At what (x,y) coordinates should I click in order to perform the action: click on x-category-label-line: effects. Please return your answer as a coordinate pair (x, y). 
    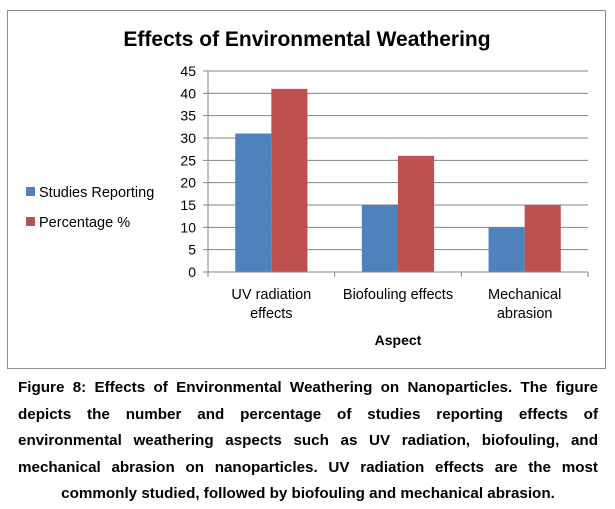
    Looking at the image, I should click on (271, 314).